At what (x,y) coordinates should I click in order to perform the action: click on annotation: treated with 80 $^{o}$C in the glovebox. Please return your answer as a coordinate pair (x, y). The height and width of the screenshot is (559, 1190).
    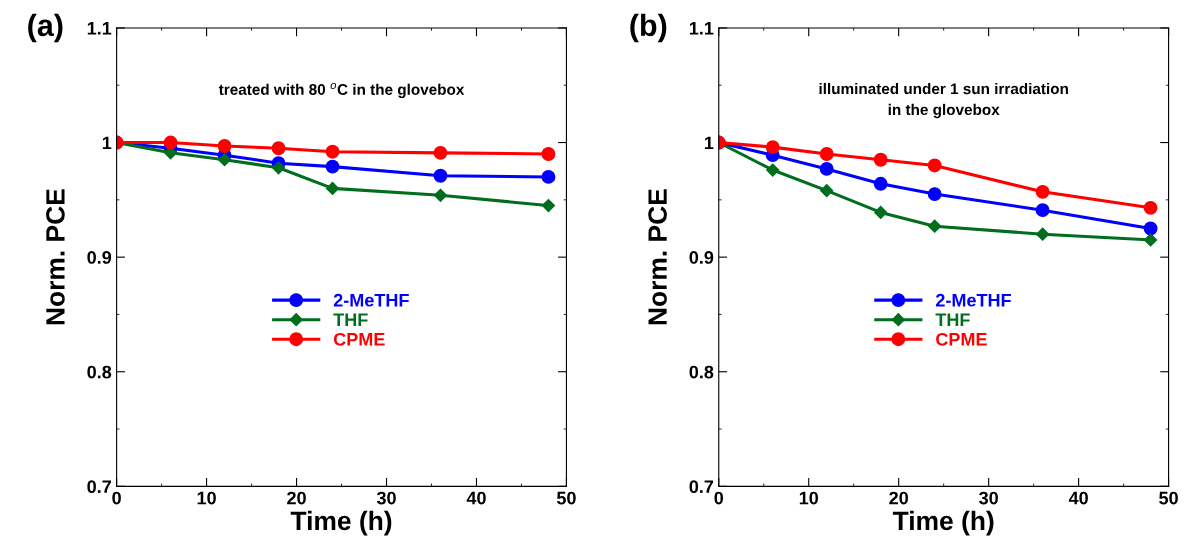
    Looking at the image, I should click on (341, 90).